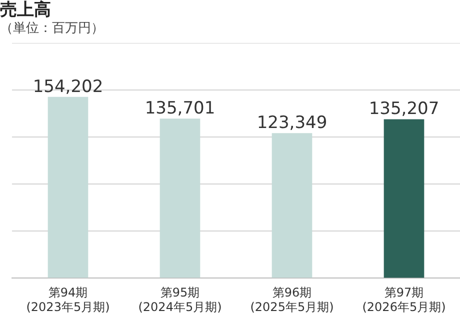  Describe the element at coordinates (404, 109) in the screenshot. I see `data-label: 135,207` at that location.